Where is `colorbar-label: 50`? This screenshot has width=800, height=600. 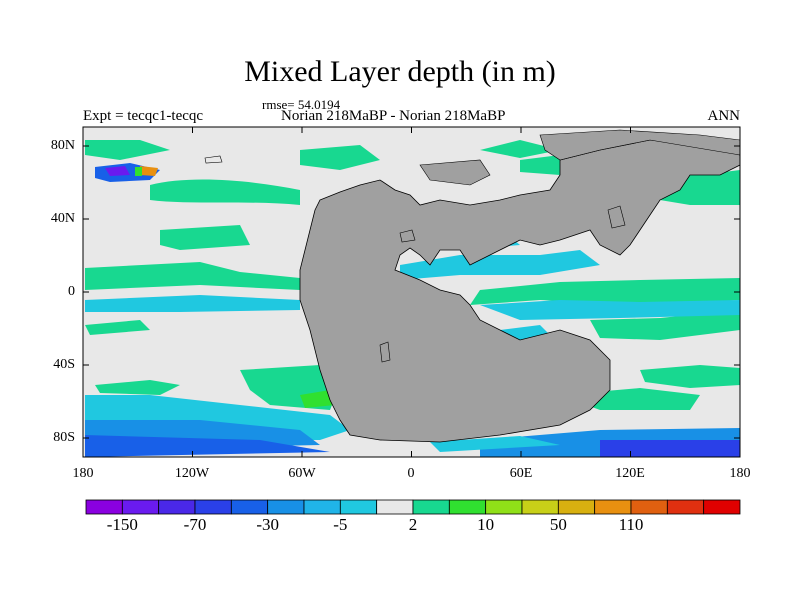 colorbar-label: 50 is located at coordinates (558, 524).